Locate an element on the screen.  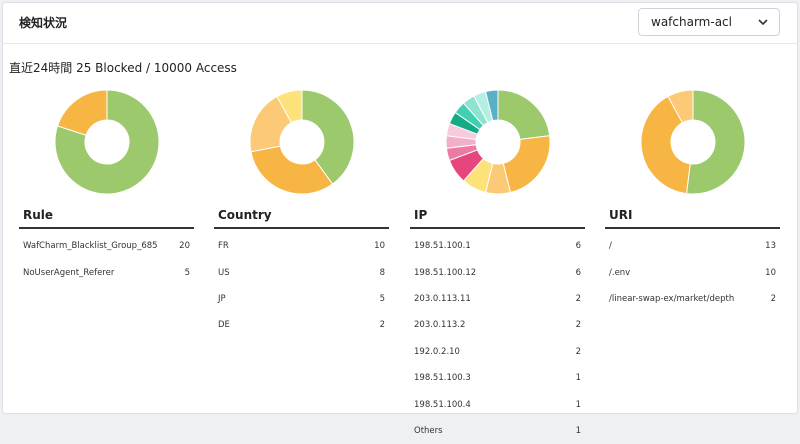
row-label: NoUserAgent_Referer is located at coordinates (69, 272).